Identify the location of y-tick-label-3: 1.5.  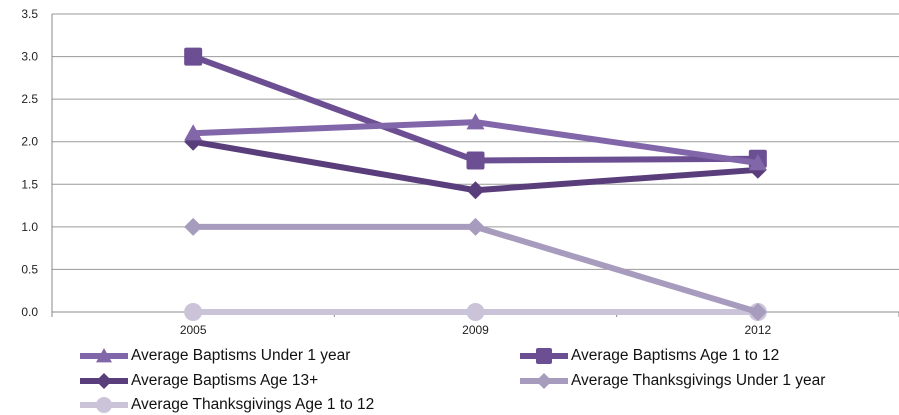
(29, 184).